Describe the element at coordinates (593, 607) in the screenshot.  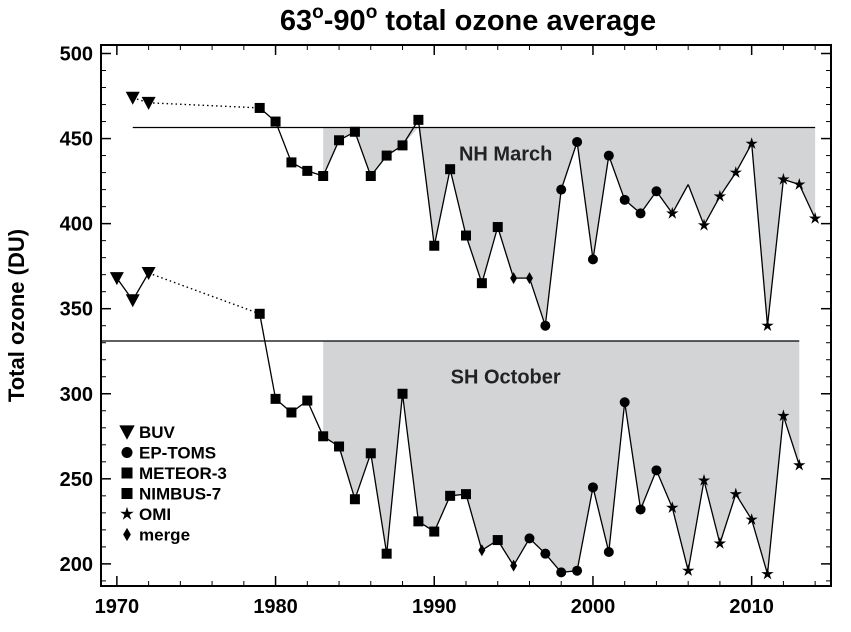
I see `x-tick-label: 2000` at that location.